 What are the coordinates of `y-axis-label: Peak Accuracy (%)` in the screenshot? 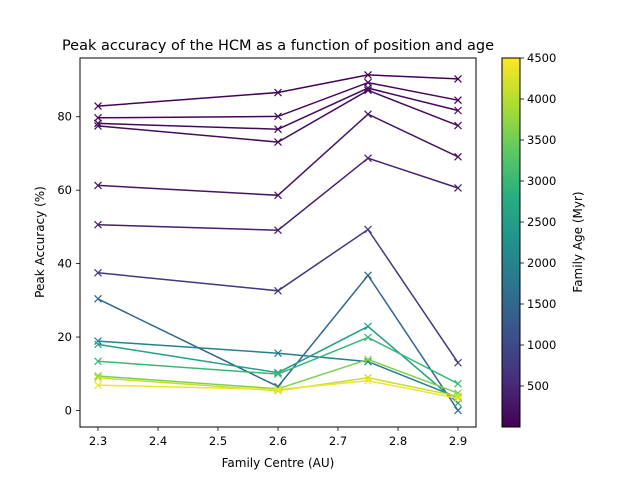 It's located at (40, 242).